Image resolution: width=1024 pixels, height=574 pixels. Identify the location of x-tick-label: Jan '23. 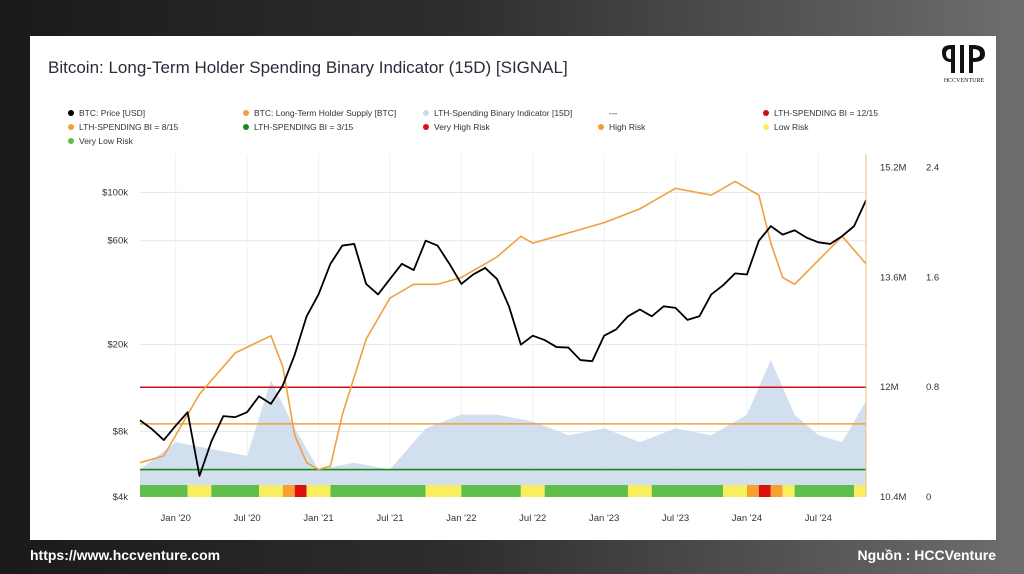
(604, 518).